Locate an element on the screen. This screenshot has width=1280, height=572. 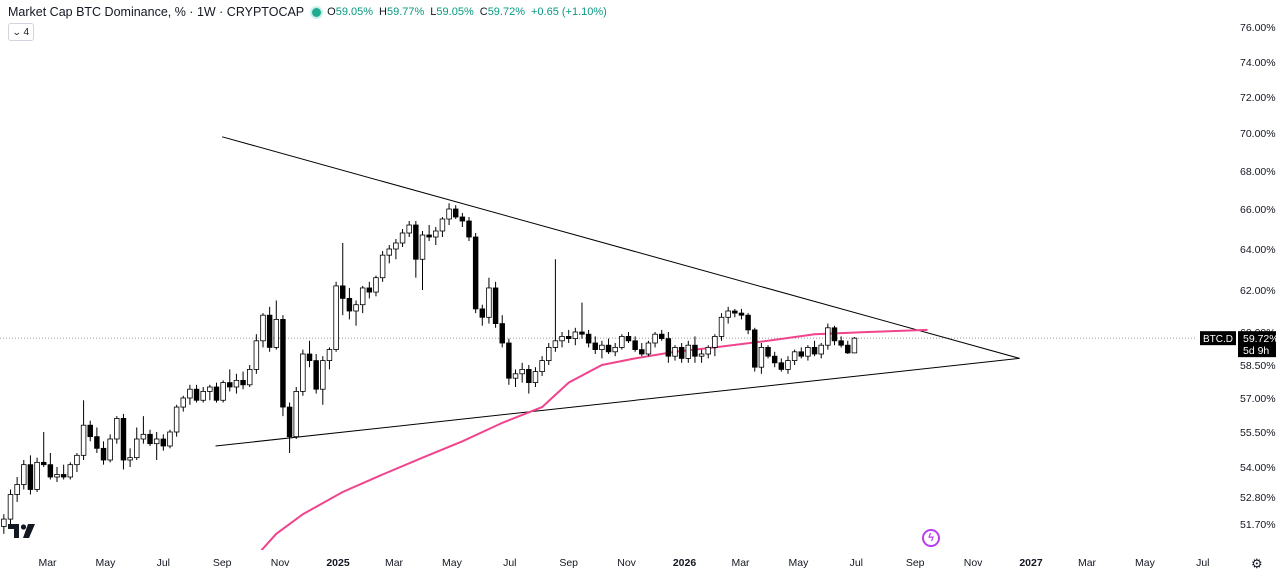
lightning-icon: ϟ is located at coordinates (931, 538).